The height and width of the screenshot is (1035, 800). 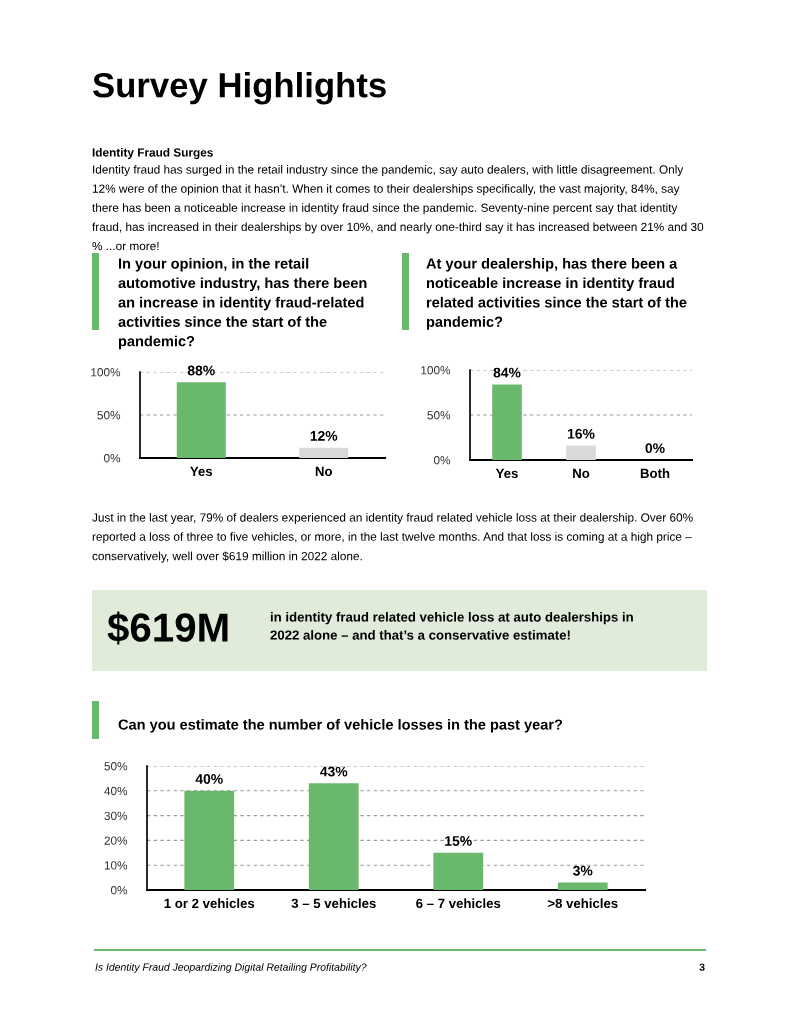 I want to click on text: Identity fraud has surged in the retail industry since the pandemic, say auto dealers, with little disagreement. Only 12% were of the opinion that it hasn’t. When it comes to their dealerships specifically, the vast majority, 84%, say there has been a noticeable increase in identity fraud since the pandemic. Seventy-nine percent say that identity fraud, has increased in their dealerships by over 10%, and nearly one-third say it has increased between 21% and 30 % ...or more!, so click(x=398, y=208).